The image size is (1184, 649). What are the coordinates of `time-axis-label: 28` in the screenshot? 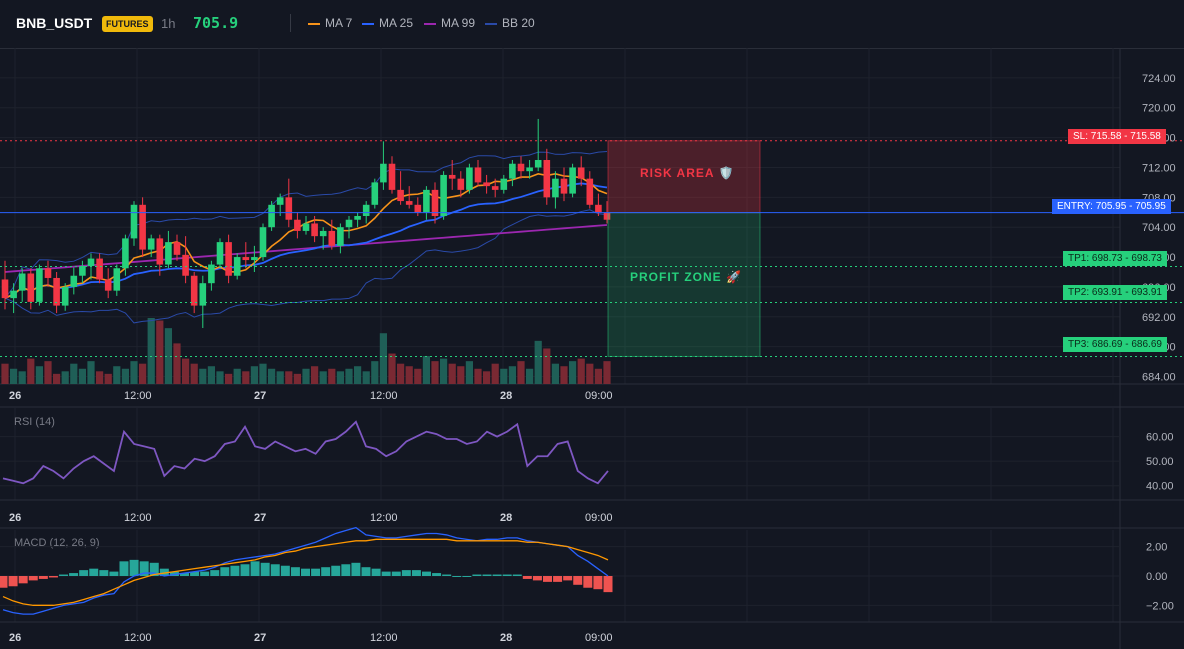 It's located at (506, 396).